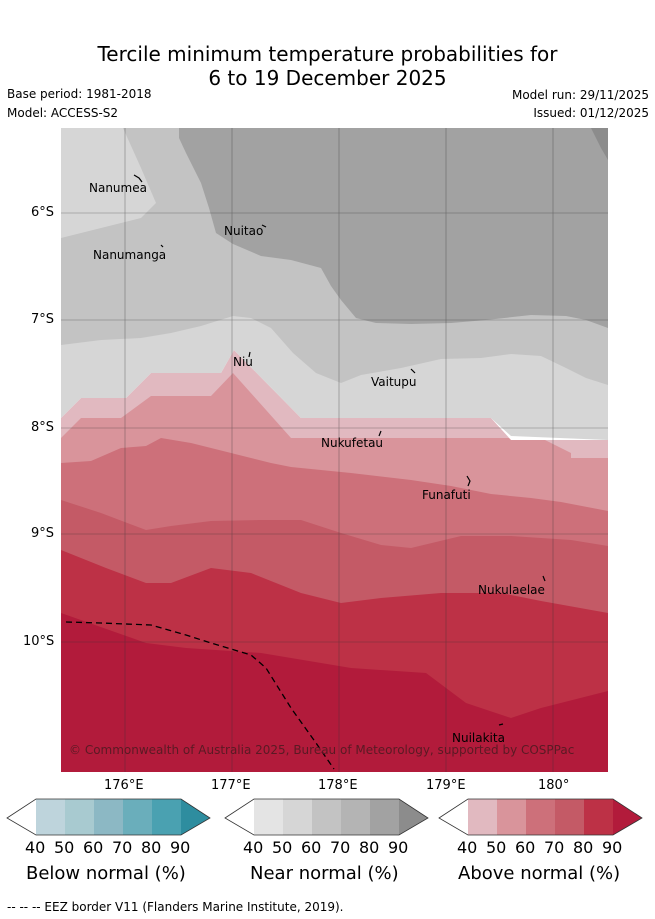 The width and height of the screenshot is (655, 919). I want to click on model-run: Model run: 29/11/2025, so click(580, 95).